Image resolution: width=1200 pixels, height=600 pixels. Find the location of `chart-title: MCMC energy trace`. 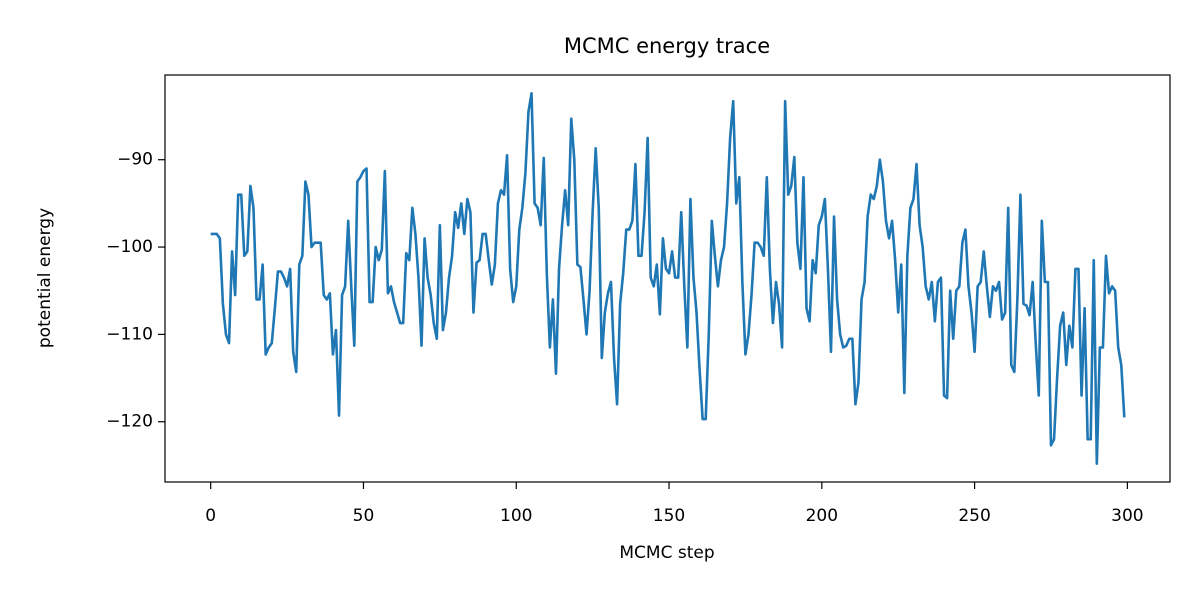

chart-title: MCMC energy trace is located at coordinates (667, 46).